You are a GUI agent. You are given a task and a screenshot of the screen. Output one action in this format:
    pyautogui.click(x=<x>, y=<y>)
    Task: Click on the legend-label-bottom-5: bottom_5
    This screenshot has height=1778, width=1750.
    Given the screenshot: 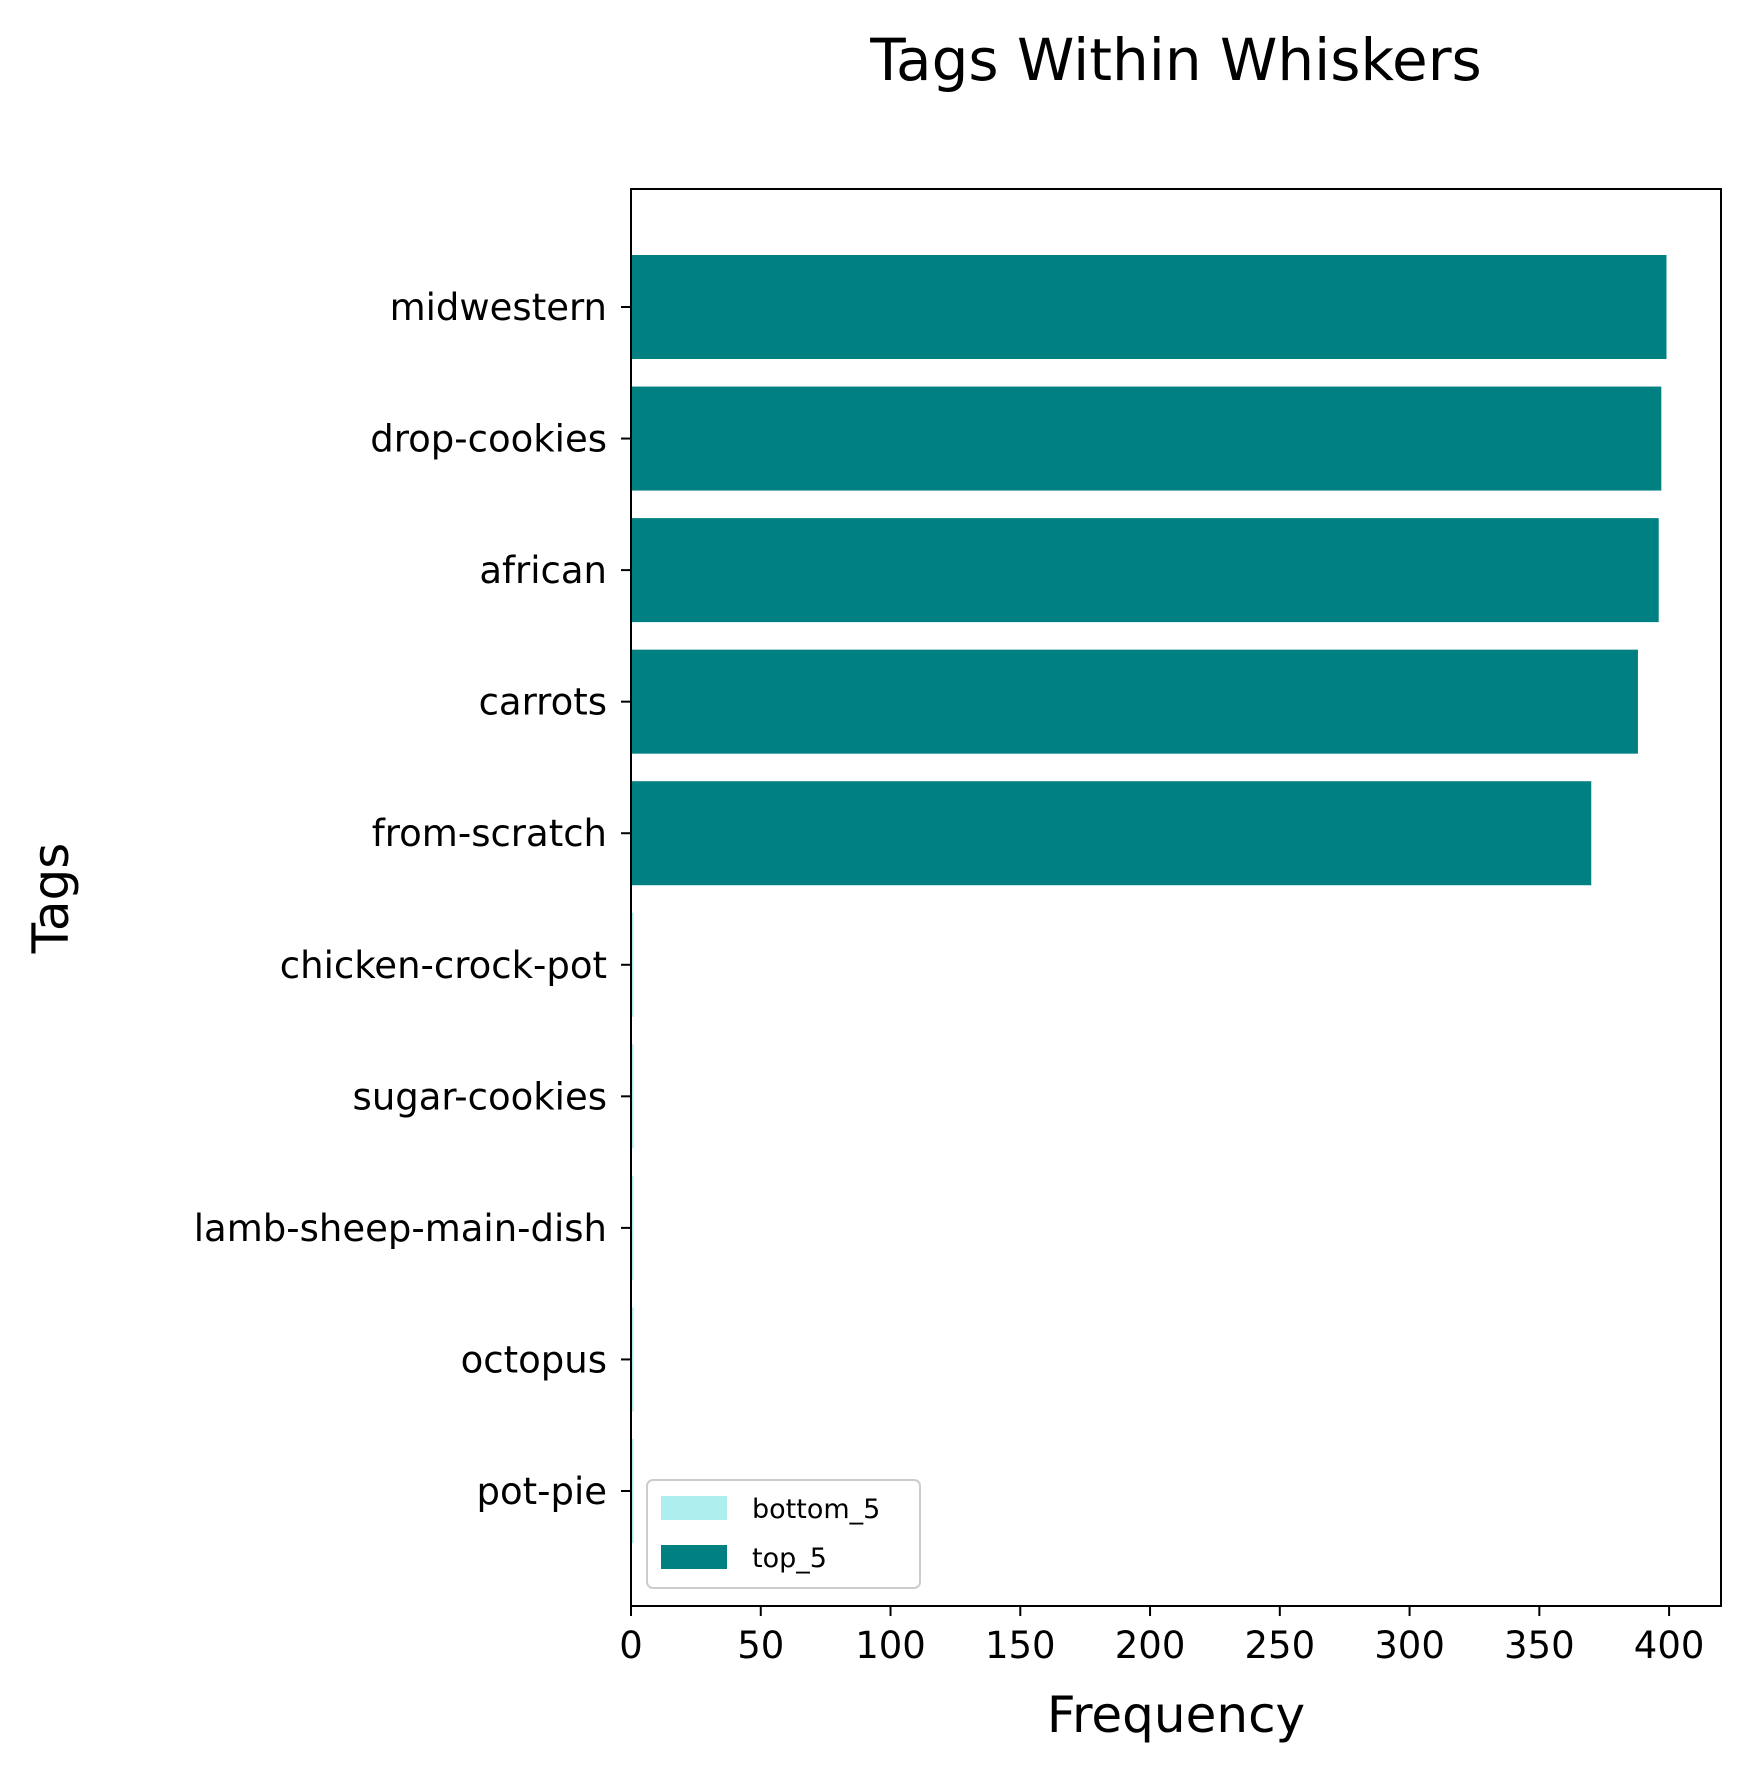 What is the action you would take?
    pyautogui.click(x=816, y=1509)
    